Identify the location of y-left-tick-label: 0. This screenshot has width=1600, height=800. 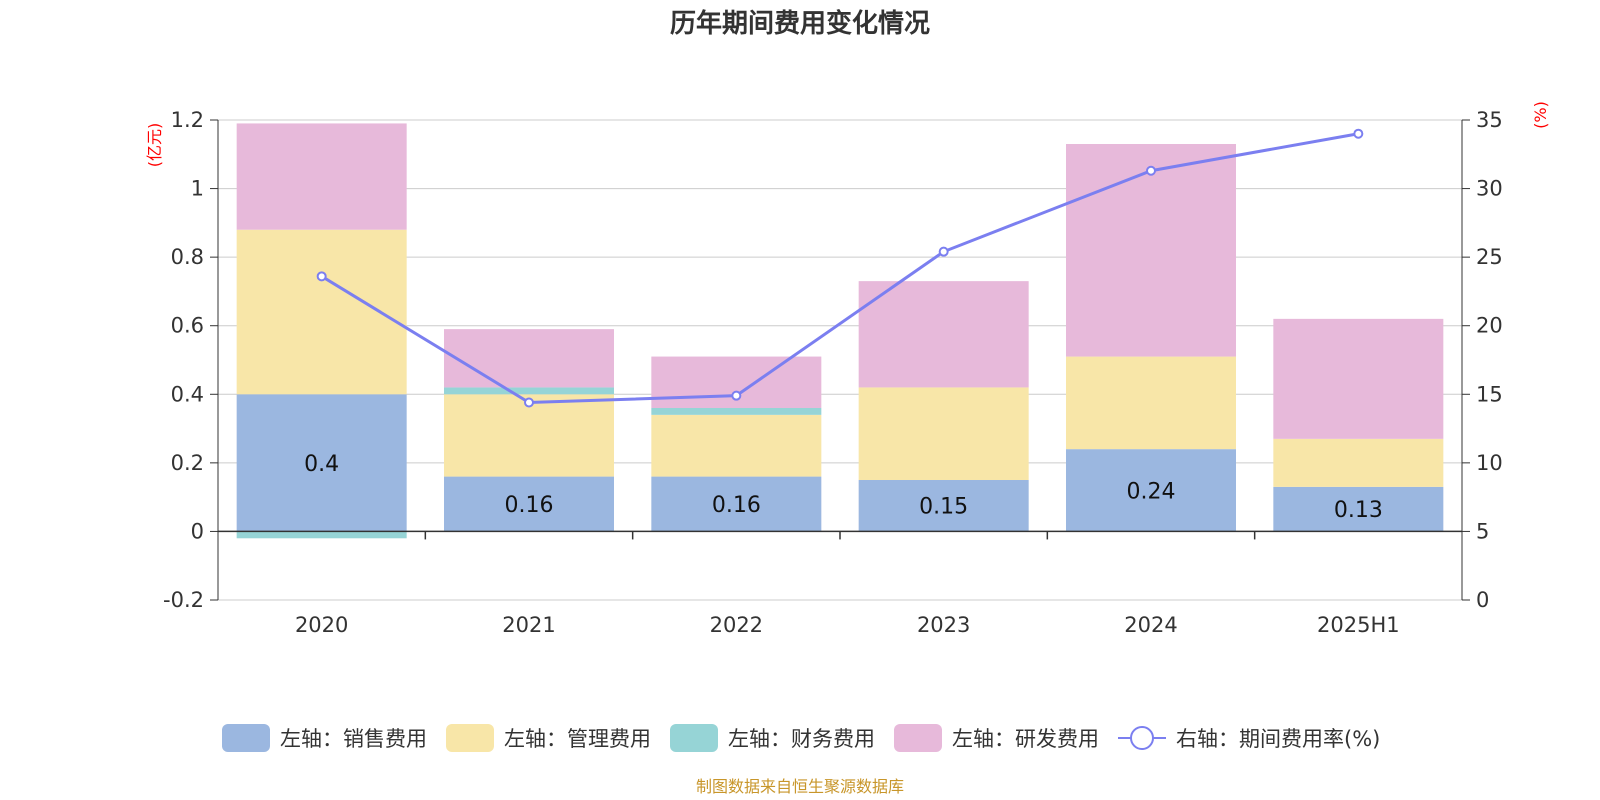
(197, 531).